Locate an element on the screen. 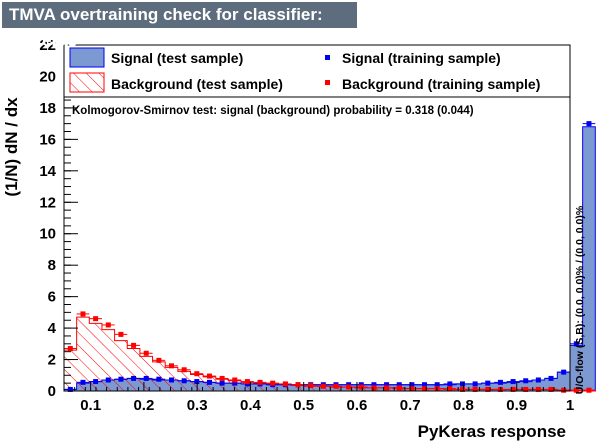  x-tick-label: 0.8 is located at coordinates (463, 405).